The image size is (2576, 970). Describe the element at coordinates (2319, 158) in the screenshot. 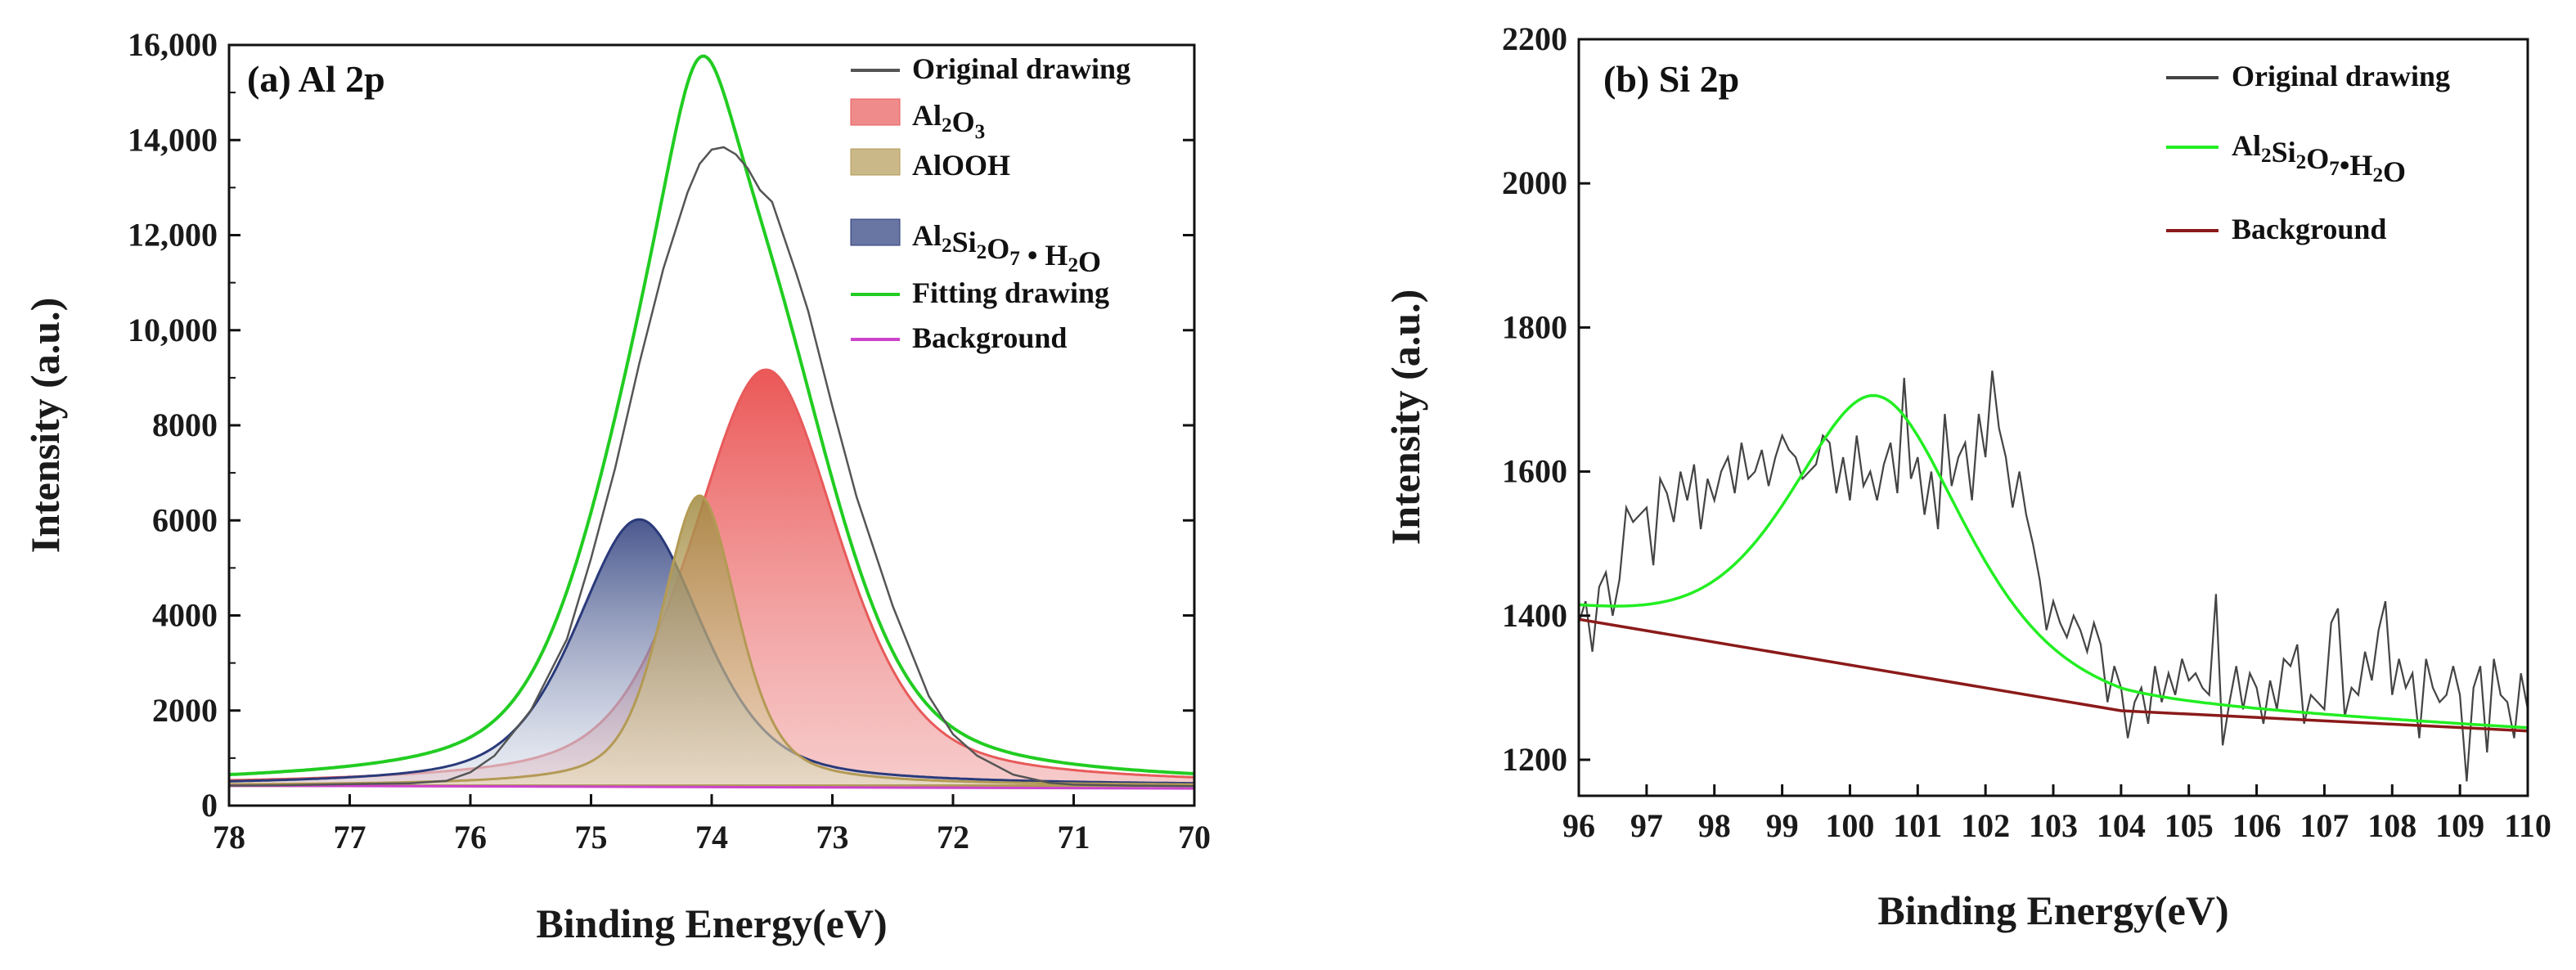

I see `legend-label: Al2Si2O7•H2O` at that location.